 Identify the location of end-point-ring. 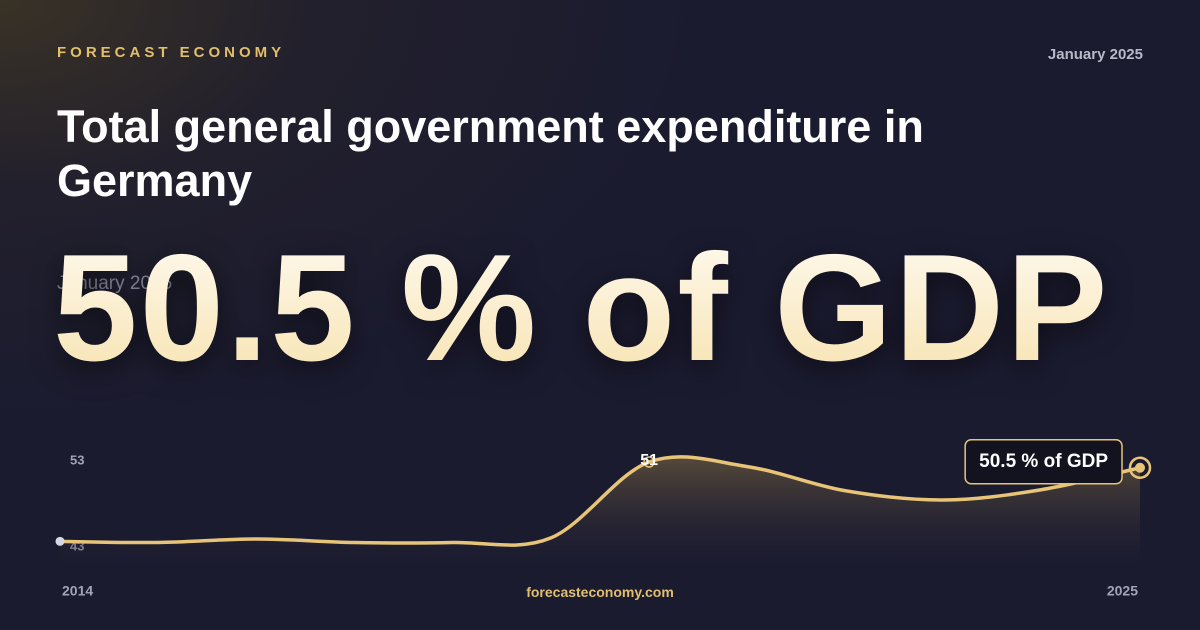
(1140, 467).